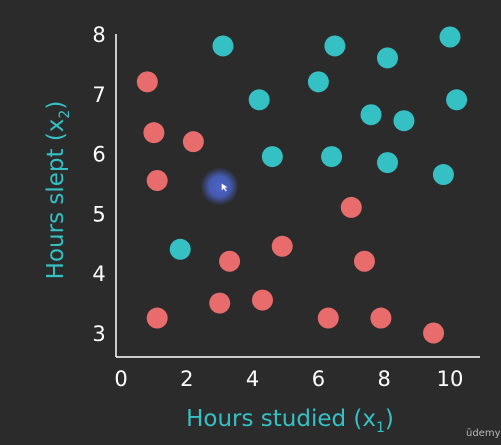  What do you see at coordinates (252, 379) in the screenshot?
I see `x-tick-label: 4` at bounding box center [252, 379].